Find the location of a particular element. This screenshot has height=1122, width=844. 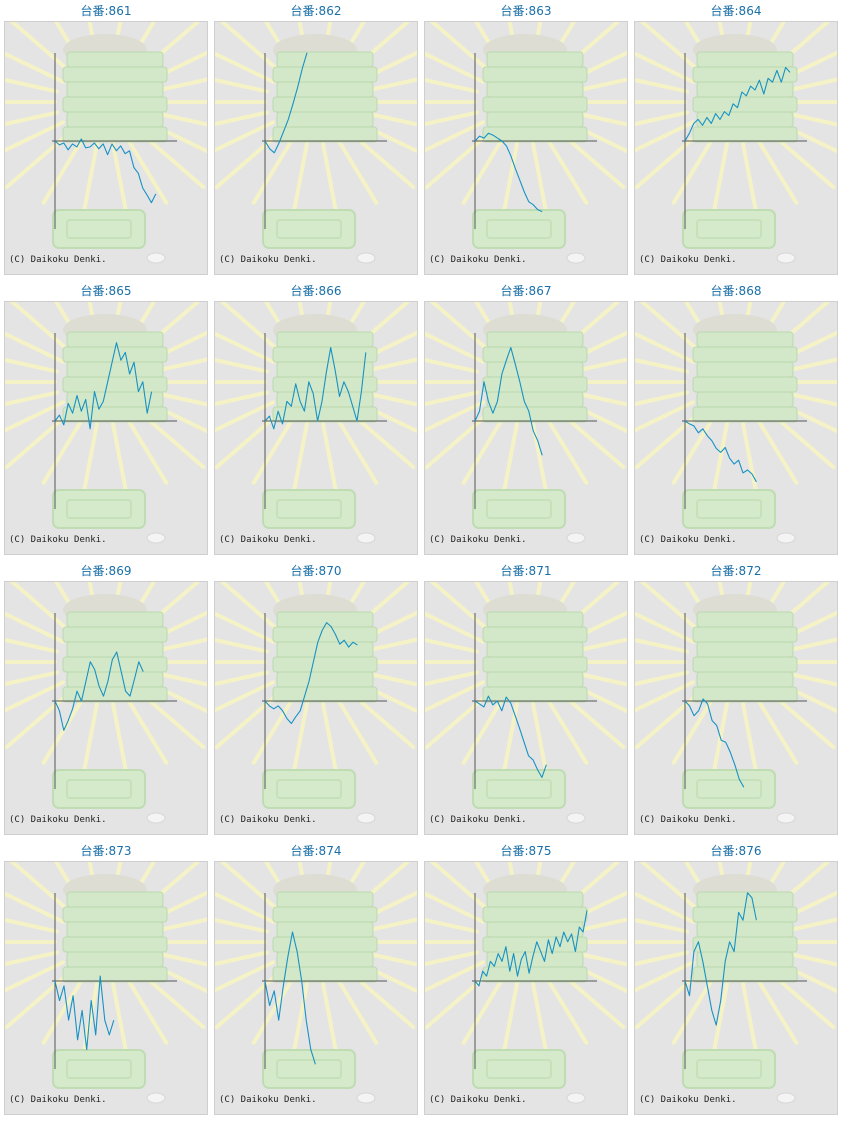

machine-graph-card: 台番:872 (C) Daikoku Denki. is located at coordinates (736, 698).